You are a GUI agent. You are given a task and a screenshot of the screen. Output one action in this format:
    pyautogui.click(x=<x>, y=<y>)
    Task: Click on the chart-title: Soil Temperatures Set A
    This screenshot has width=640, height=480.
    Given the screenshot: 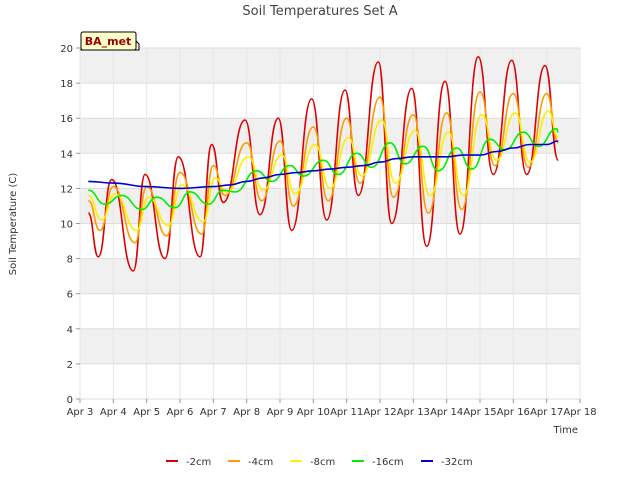 What is the action you would take?
    pyautogui.click(x=319, y=11)
    